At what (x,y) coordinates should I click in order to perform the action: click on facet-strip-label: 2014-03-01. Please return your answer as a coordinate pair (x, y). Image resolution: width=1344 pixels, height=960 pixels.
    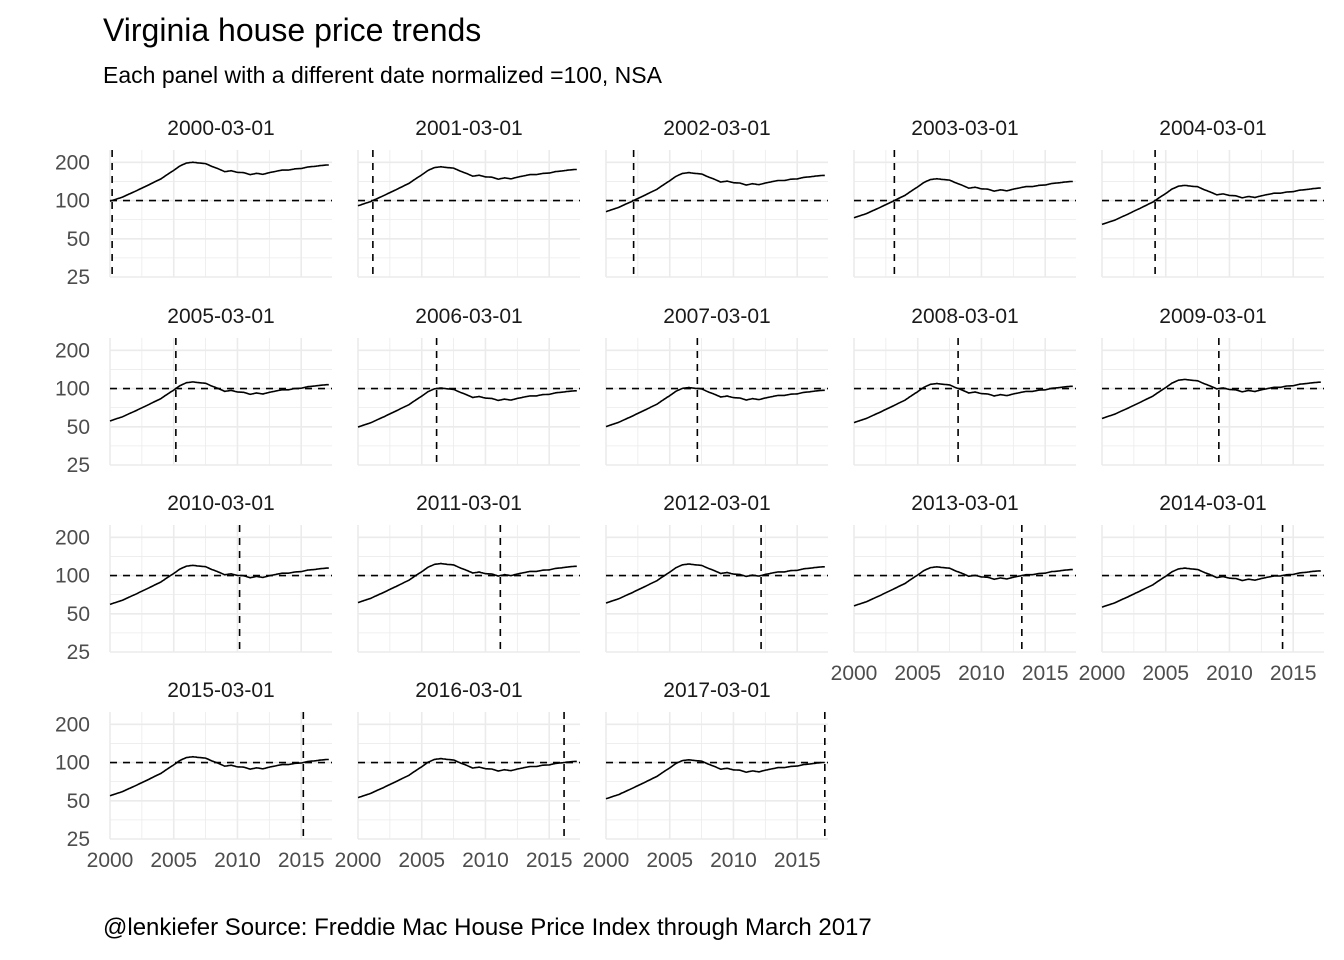
    Looking at the image, I should click on (1212, 503).